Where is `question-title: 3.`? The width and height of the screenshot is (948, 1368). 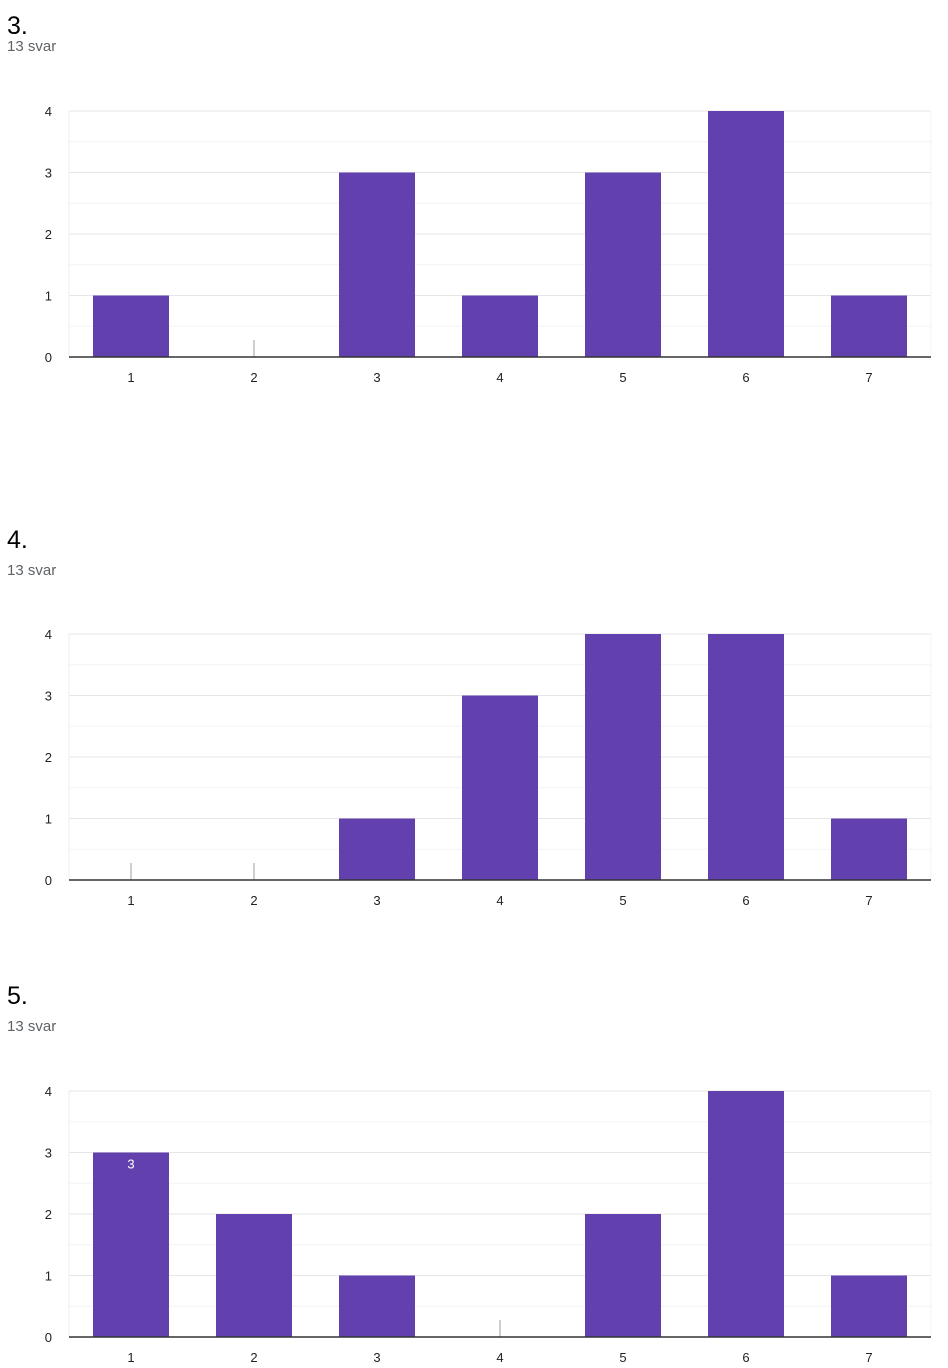 question-title: 3. is located at coordinates (17, 26).